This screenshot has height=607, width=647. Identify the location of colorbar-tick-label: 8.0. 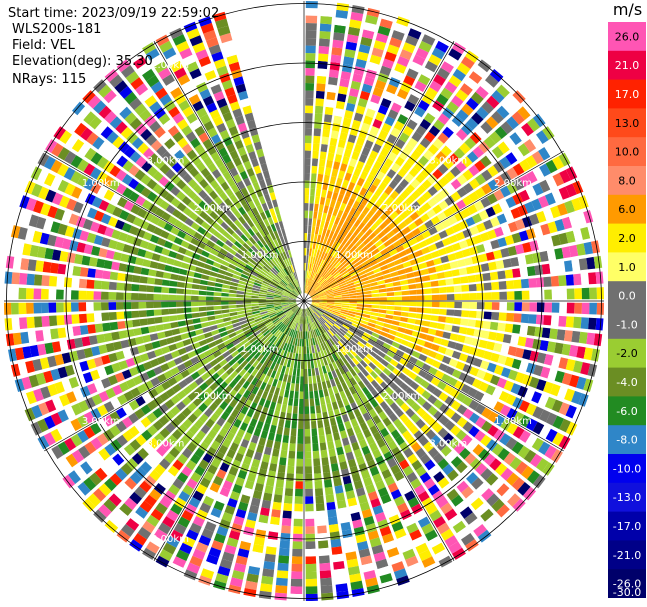
(627, 180).